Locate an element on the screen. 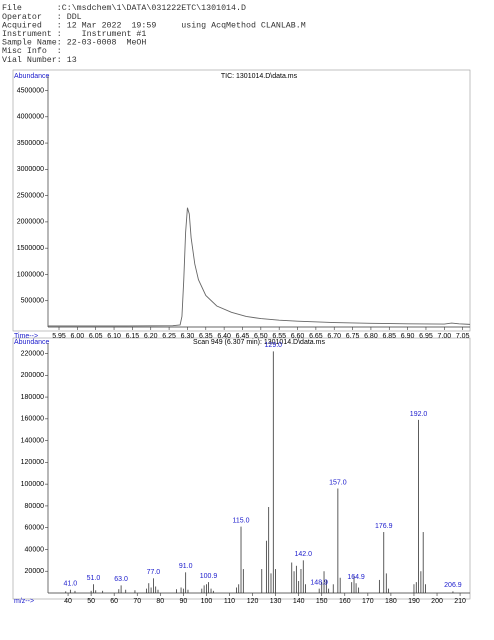 The image size is (494, 640). x-tick-label: 6.90 is located at coordinates (408, 336).